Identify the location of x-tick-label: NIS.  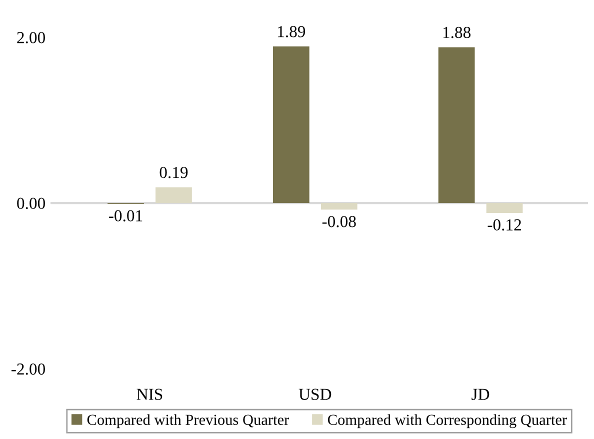
(149, 394).